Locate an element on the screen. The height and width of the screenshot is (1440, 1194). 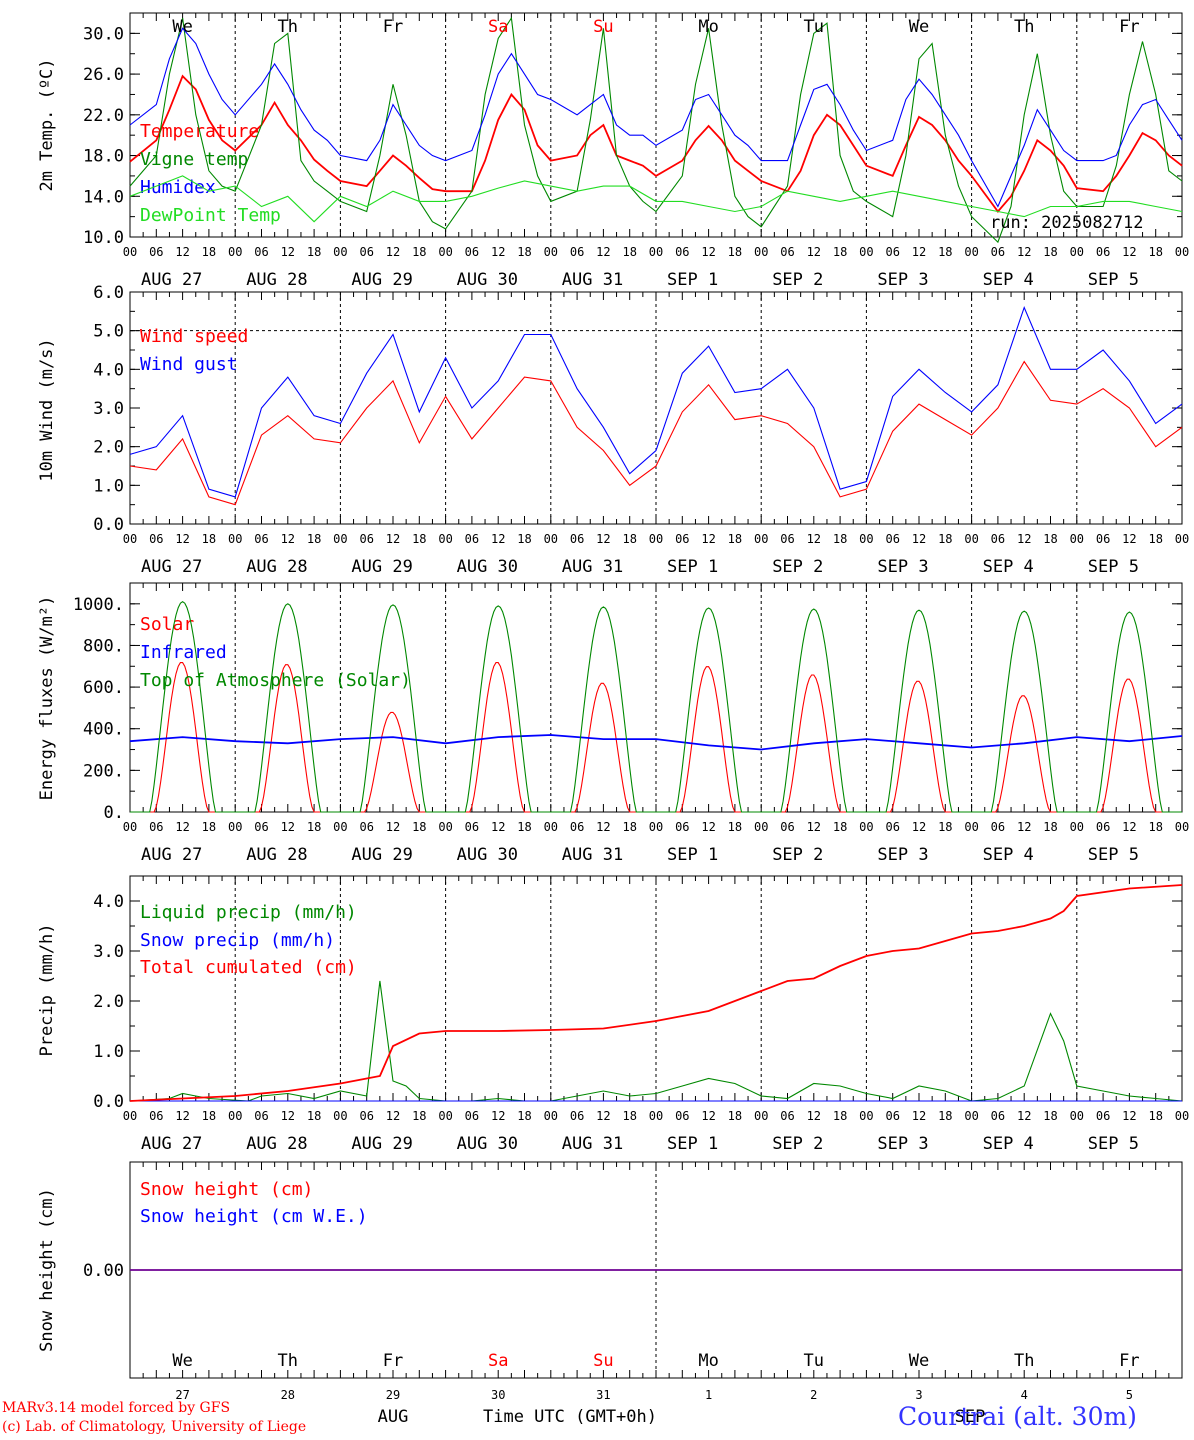
panel-4-legend-entry: Total cumulated (cm) is located at coordinates (248, 967).